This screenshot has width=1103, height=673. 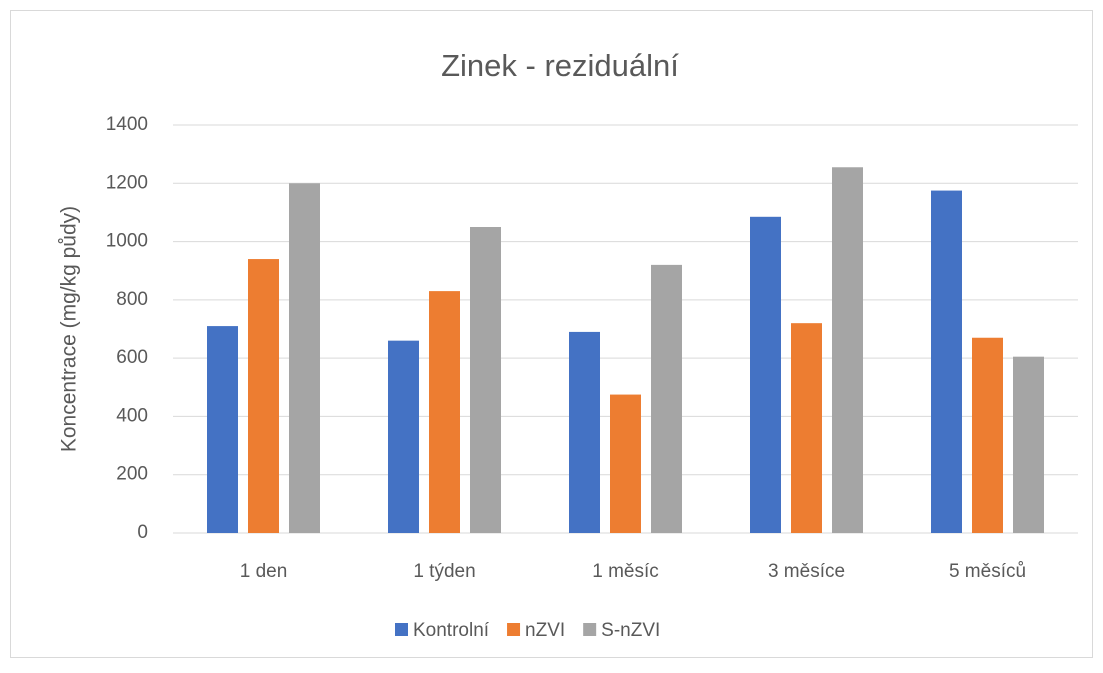 What do you see at coordinates (132, 474) in the screenshot?
I see `y-tick-label: 200` at bounding box center [132, 474].